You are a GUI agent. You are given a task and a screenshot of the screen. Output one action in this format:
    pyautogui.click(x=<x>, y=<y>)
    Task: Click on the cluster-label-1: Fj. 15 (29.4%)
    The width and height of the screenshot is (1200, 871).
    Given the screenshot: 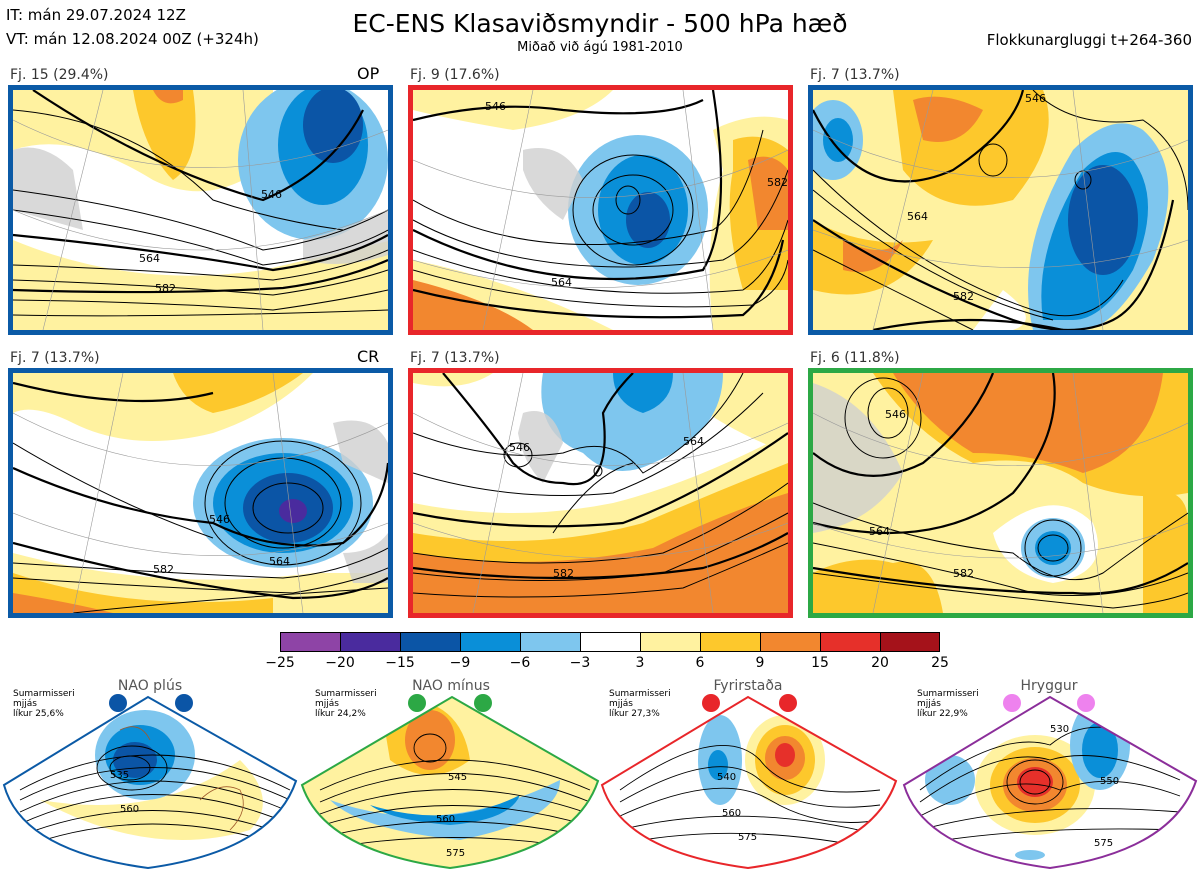 What is the action you would take?
    pyautogui.click(x=59, y=75)
    